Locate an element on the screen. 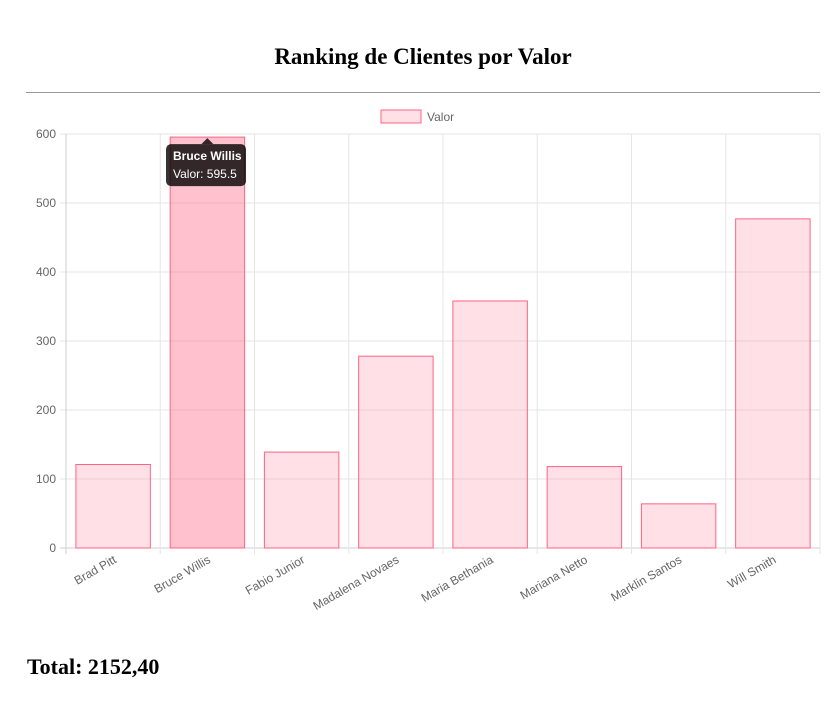 Image resolution: width=840 pixels, height=708 pixels. bar-fabio-junior is located at coordinates (301, 500).